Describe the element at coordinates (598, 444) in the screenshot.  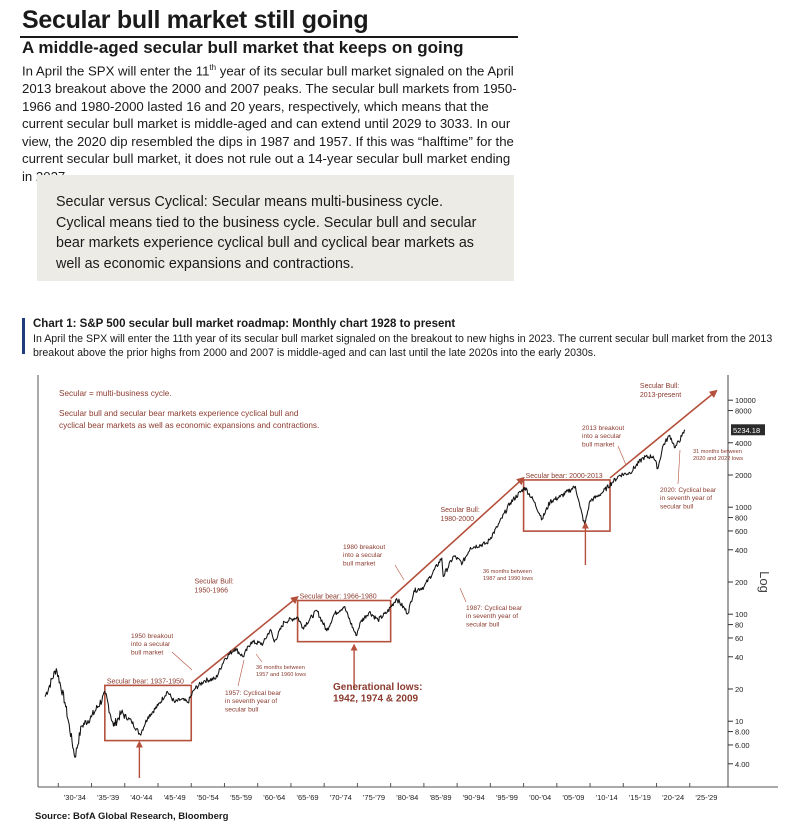
I see `breakout-2013-note: bull market` at that location.